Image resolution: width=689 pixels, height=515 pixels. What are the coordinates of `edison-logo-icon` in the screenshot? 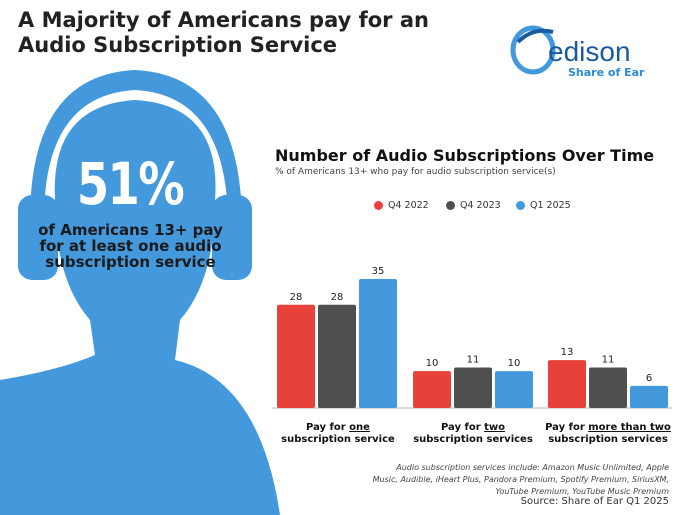 It's located at (533, 50).